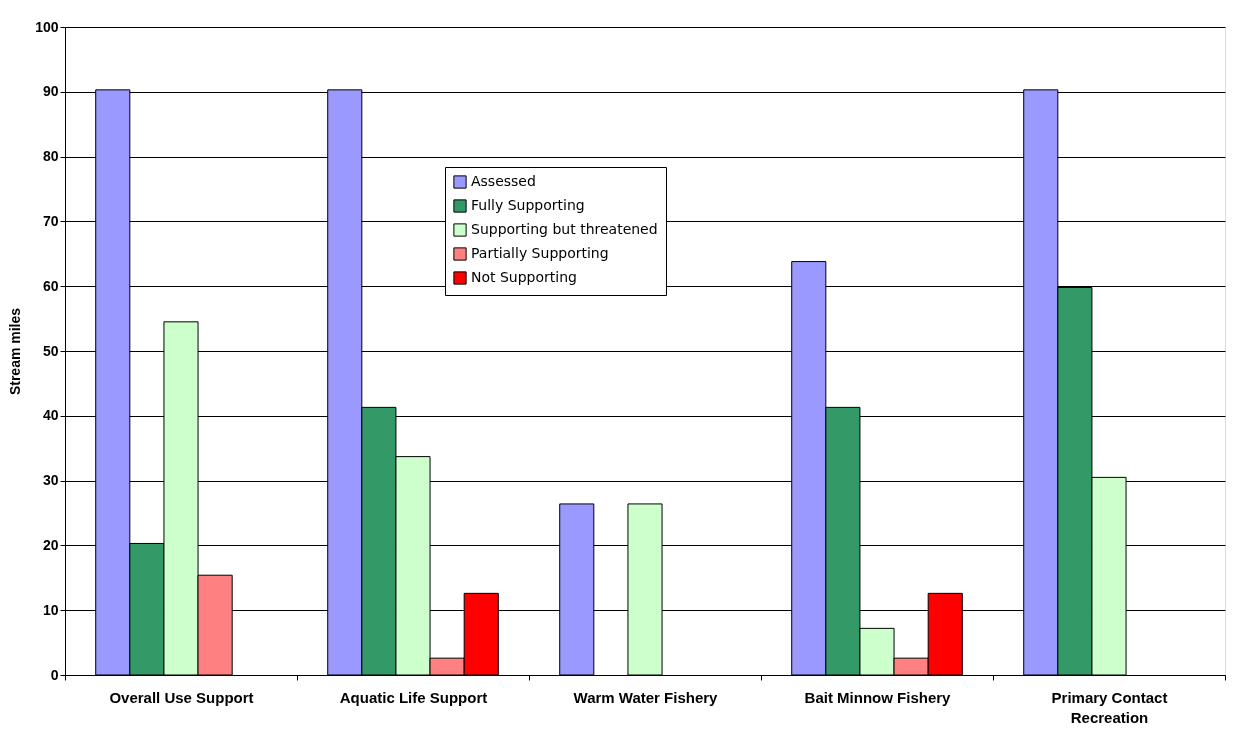 The width and height of the screenshot is (1249, 740). I want to click on x-tick-label: Primary Contact Recreation, so click(1109, 707).